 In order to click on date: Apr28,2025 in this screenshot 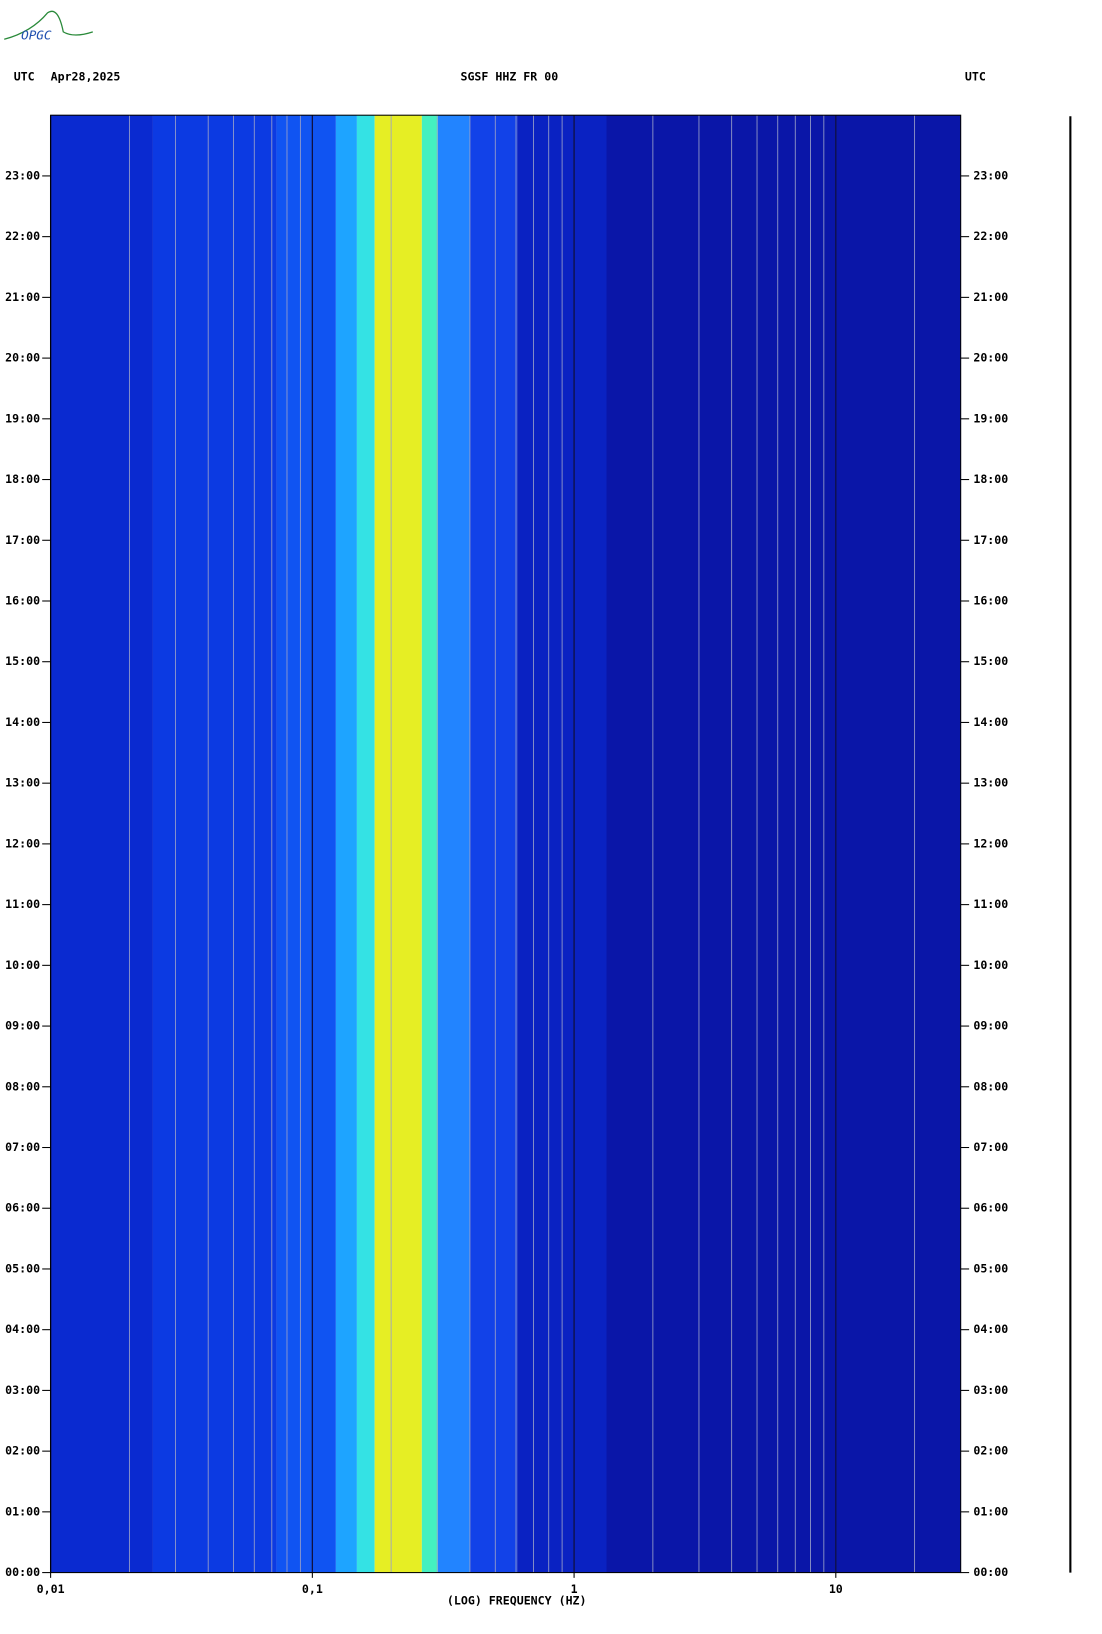, I will do `click(86, 77)`.